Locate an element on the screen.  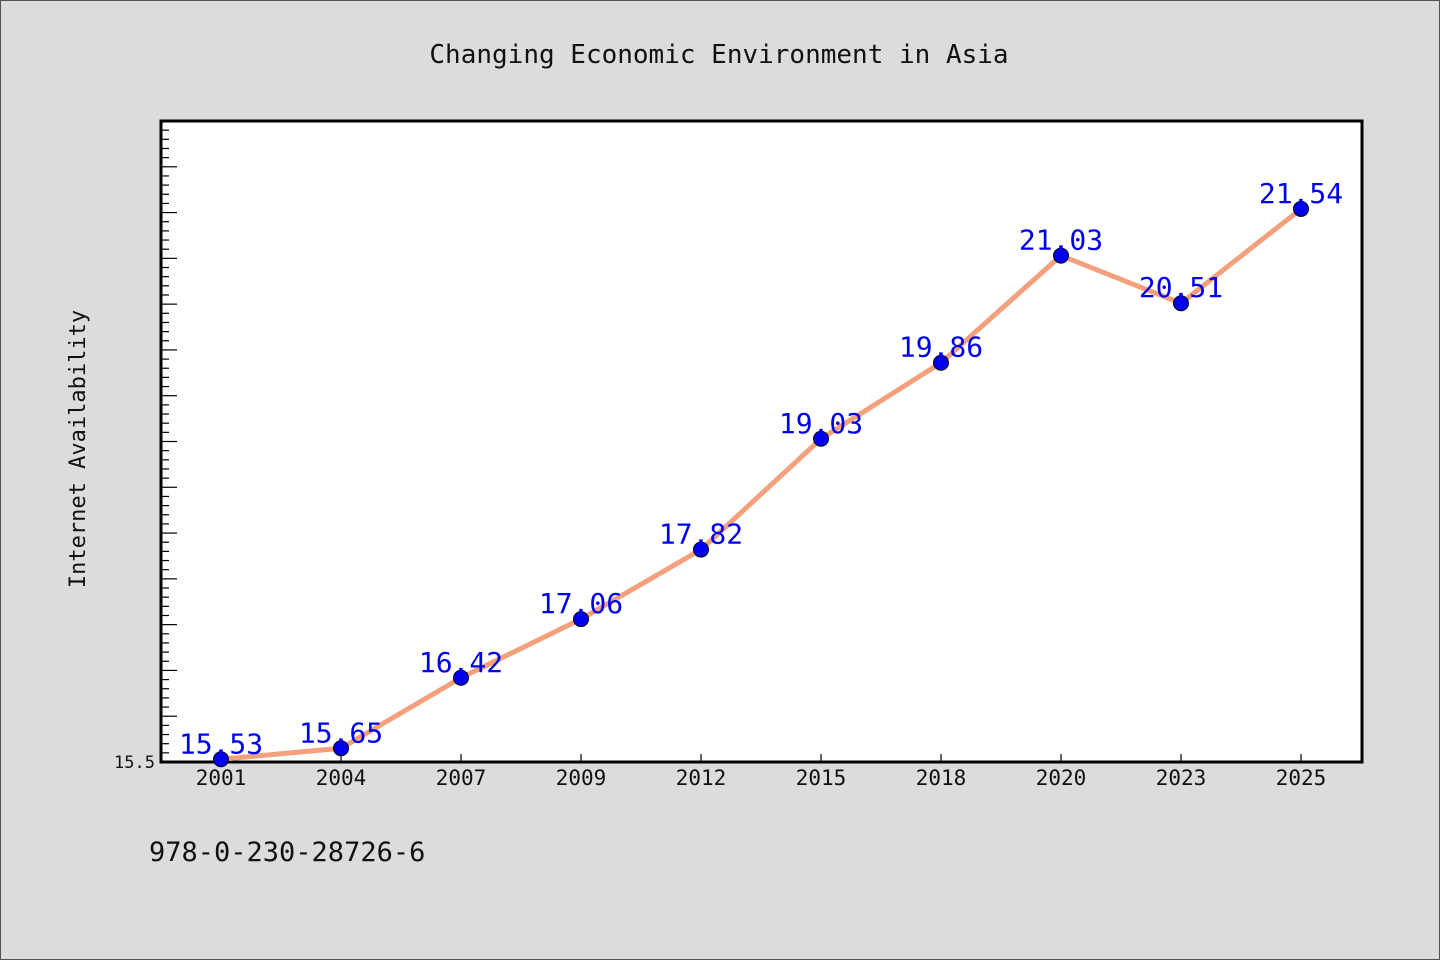
y-axis-label: Internet Availability is located at coordinates (78, 449).